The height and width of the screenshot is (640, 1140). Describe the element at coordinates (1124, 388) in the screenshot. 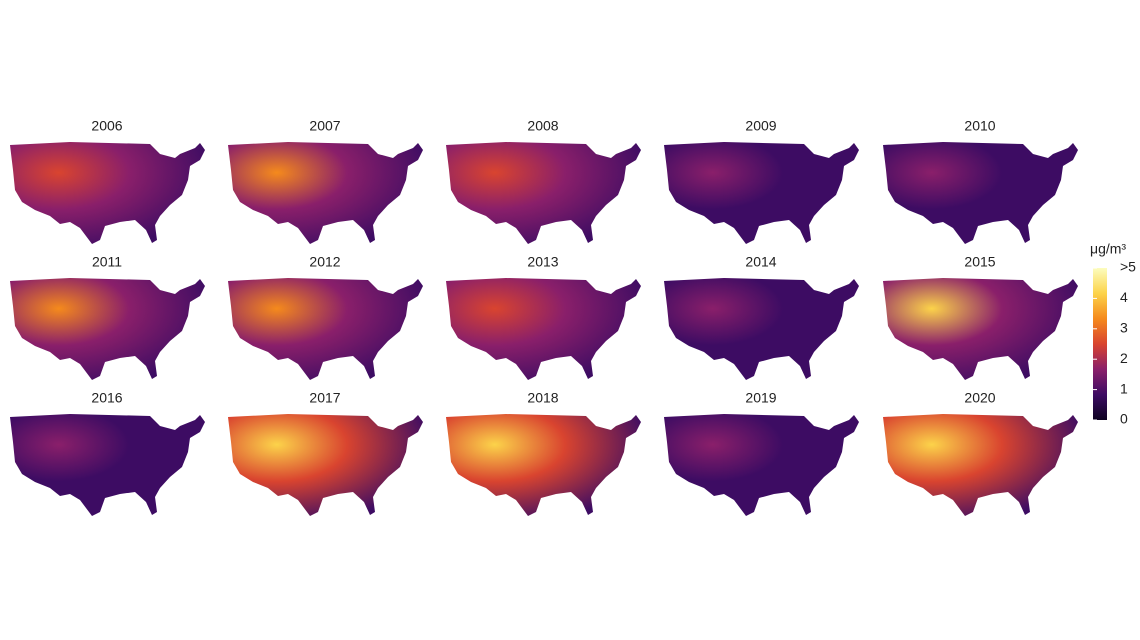

I see `colorbar-tick-label: 1` at that location.